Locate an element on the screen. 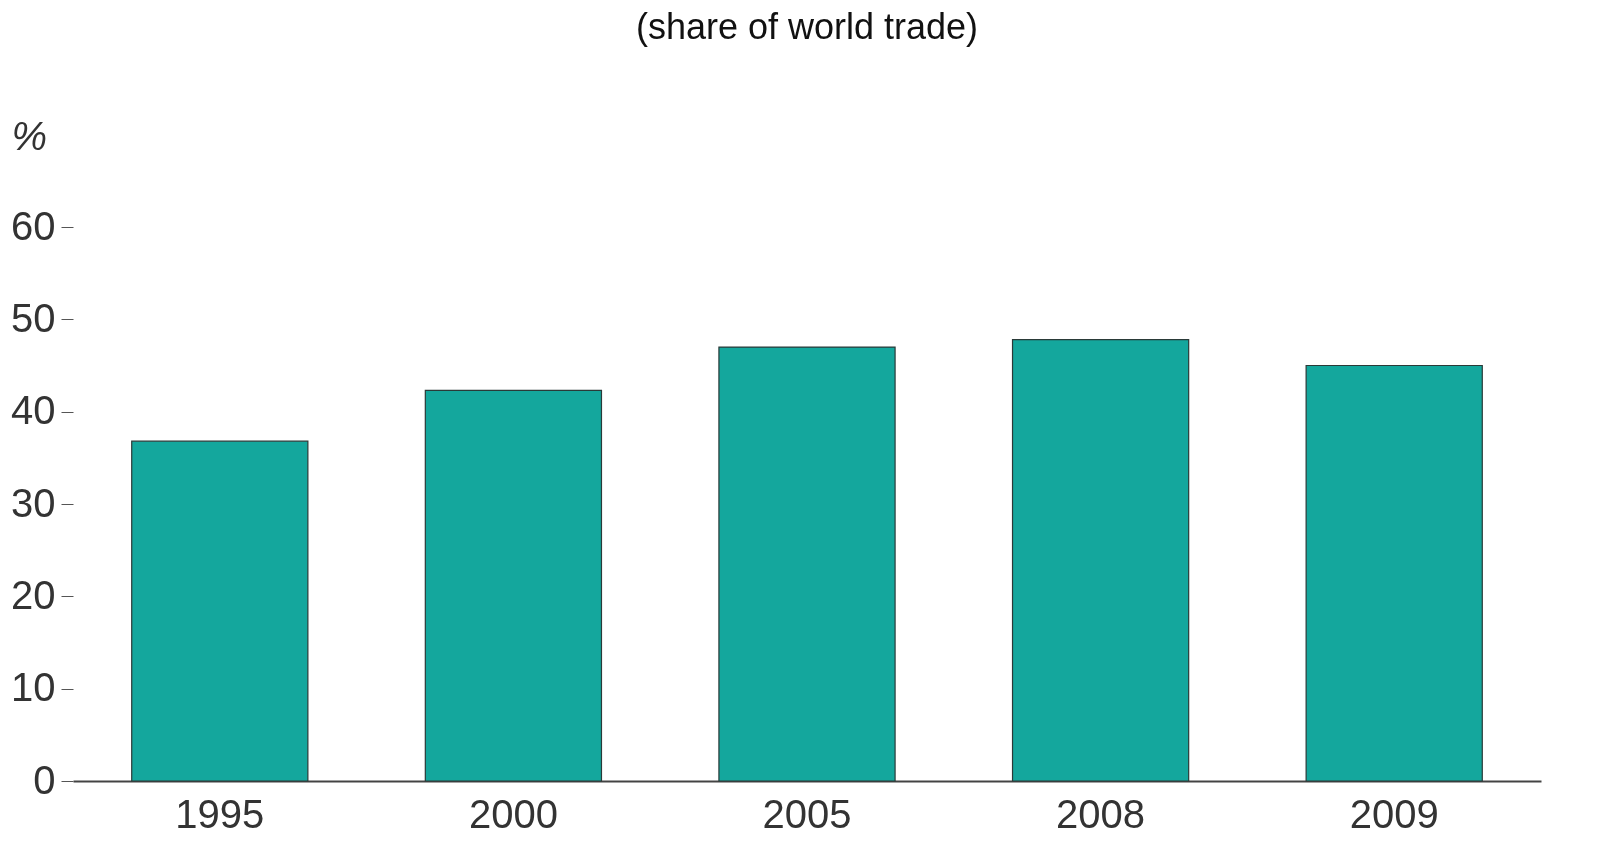  y-tick-label: 20 is located at coordinates (33, 594).